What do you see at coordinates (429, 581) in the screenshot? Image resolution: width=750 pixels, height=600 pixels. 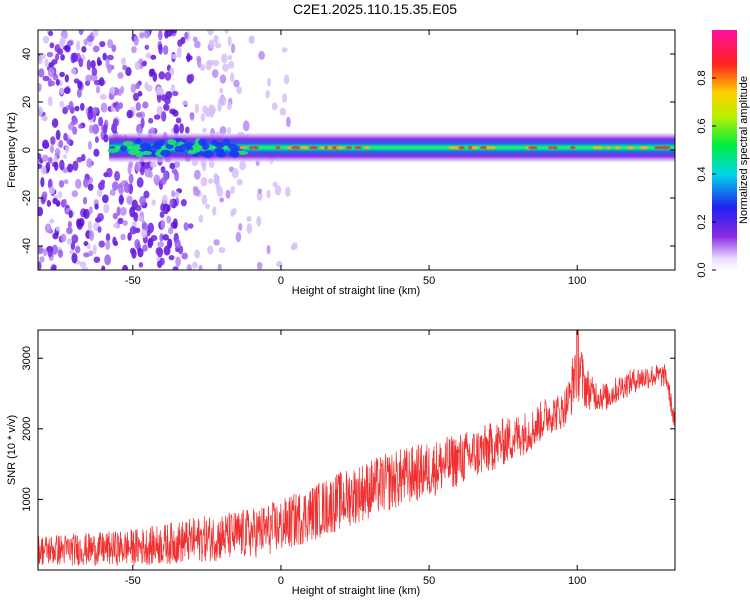 I see `snr-x-tick-label: 50` at bounding box center [429, 581].